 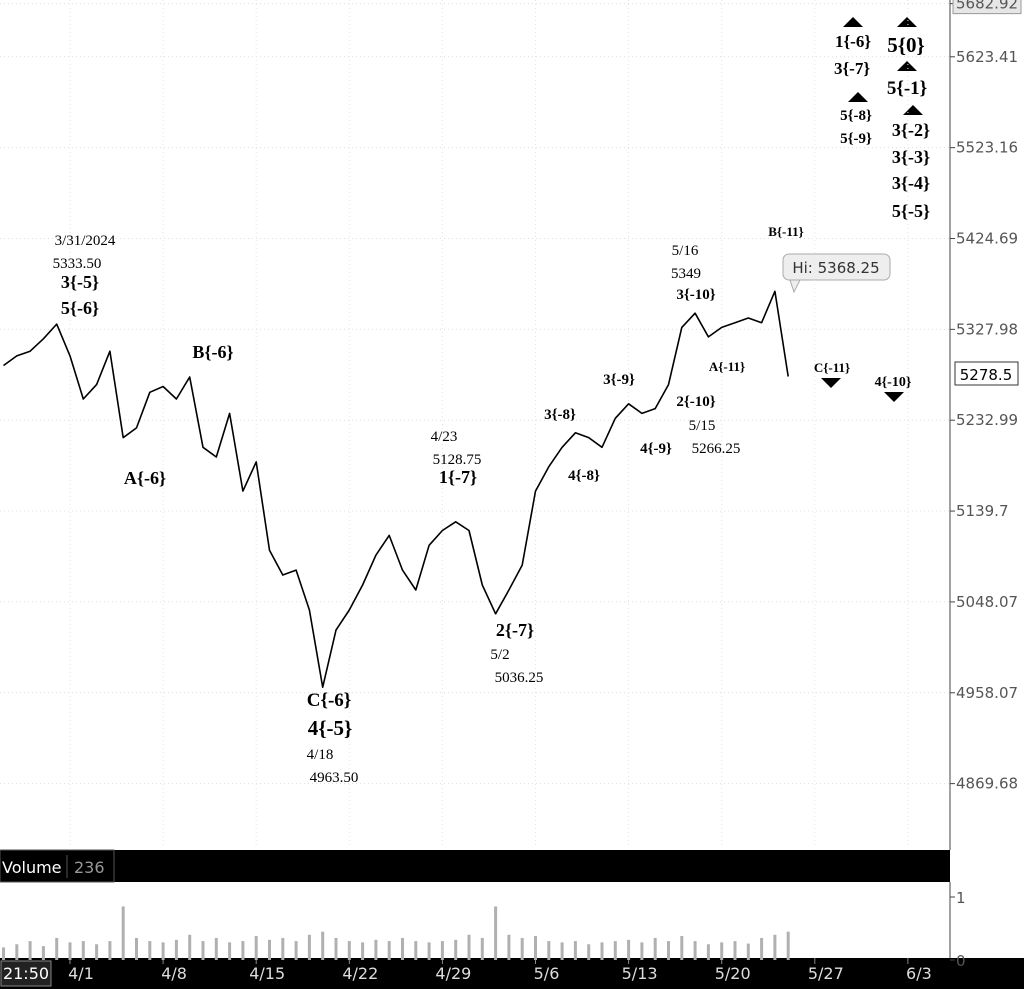 What do you see at coordinates (852, 68) in the screenshot?
I see `wave-label: 3{-7}` at bounding box center [852, 68].